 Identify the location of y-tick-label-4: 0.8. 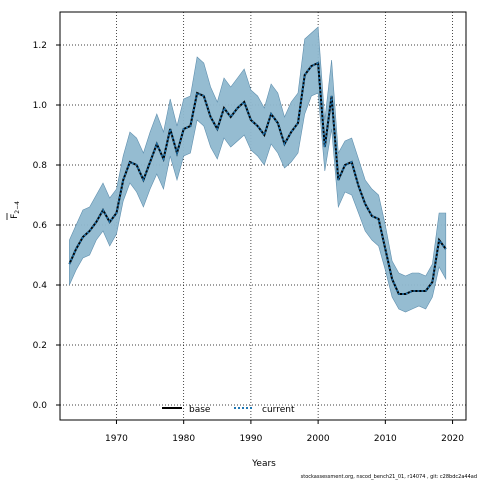
(40, 166).